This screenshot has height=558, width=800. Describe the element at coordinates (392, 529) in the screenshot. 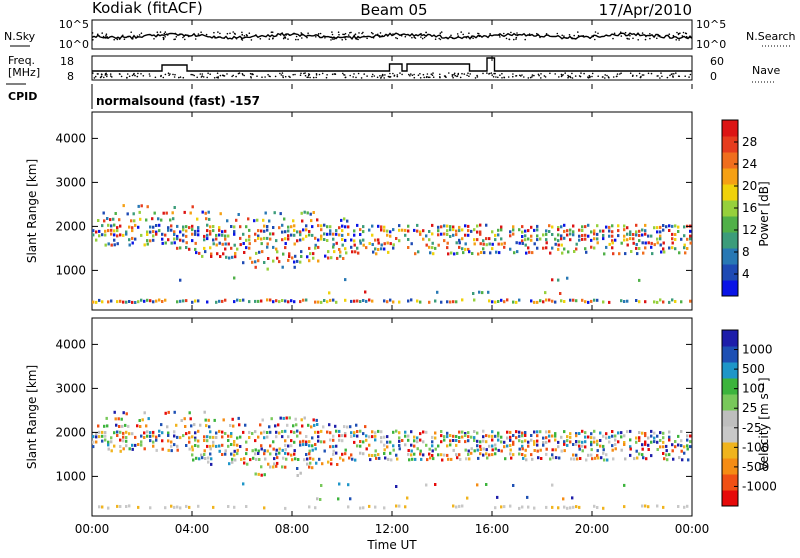

I see `x-tick-label: 12:00` at that location.